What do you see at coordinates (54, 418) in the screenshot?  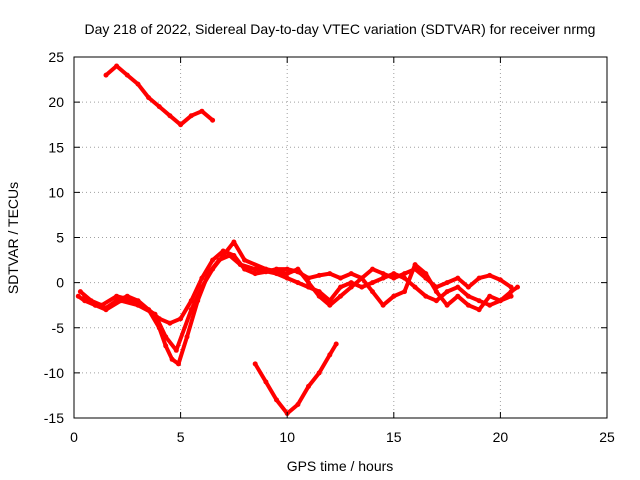 I see `y-tick-label: -15` at bounding box center [54, 418].